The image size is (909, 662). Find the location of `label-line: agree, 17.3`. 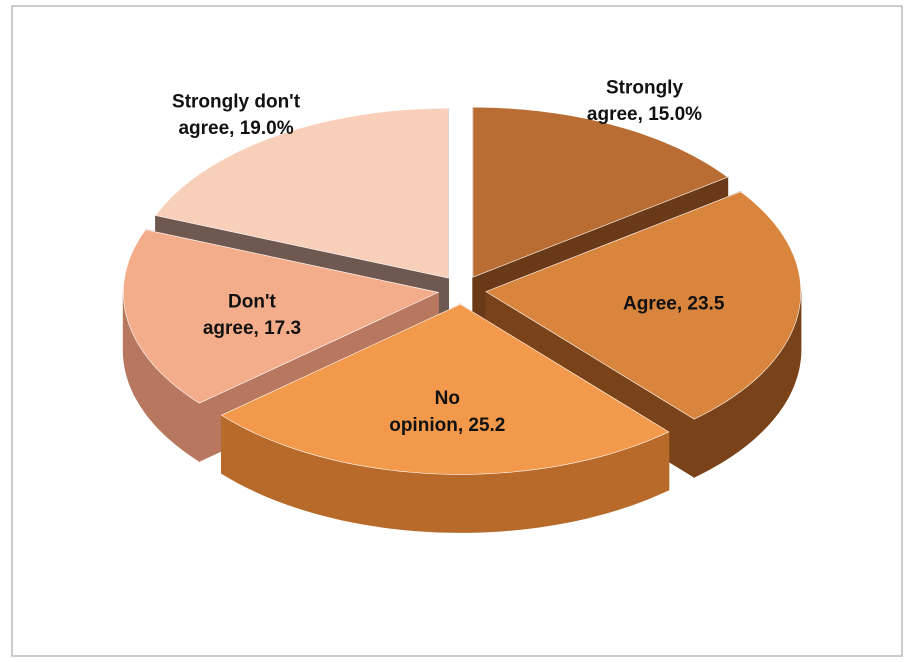

label-line: agree, 17.3 is located at coordinates (252, 328).